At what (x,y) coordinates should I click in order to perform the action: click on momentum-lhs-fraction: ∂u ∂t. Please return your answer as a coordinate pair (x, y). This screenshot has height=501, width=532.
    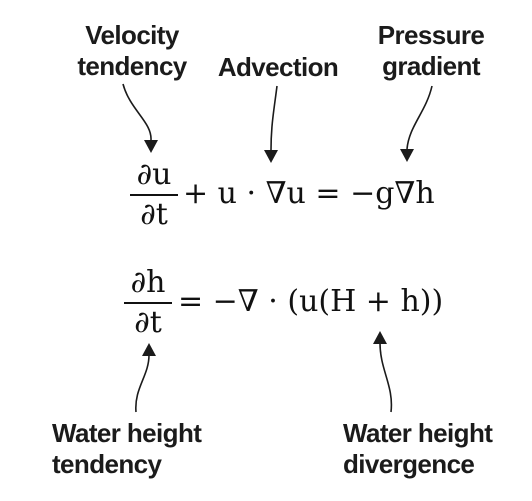
    Looking at the image, I should click on (154, 195).